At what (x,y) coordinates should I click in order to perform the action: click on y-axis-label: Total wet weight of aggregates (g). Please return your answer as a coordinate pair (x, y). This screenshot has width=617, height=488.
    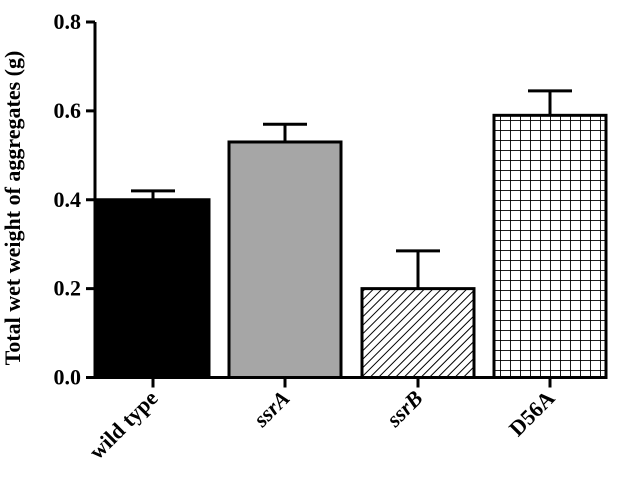
    Looking at the image, I should click on (12, 208).